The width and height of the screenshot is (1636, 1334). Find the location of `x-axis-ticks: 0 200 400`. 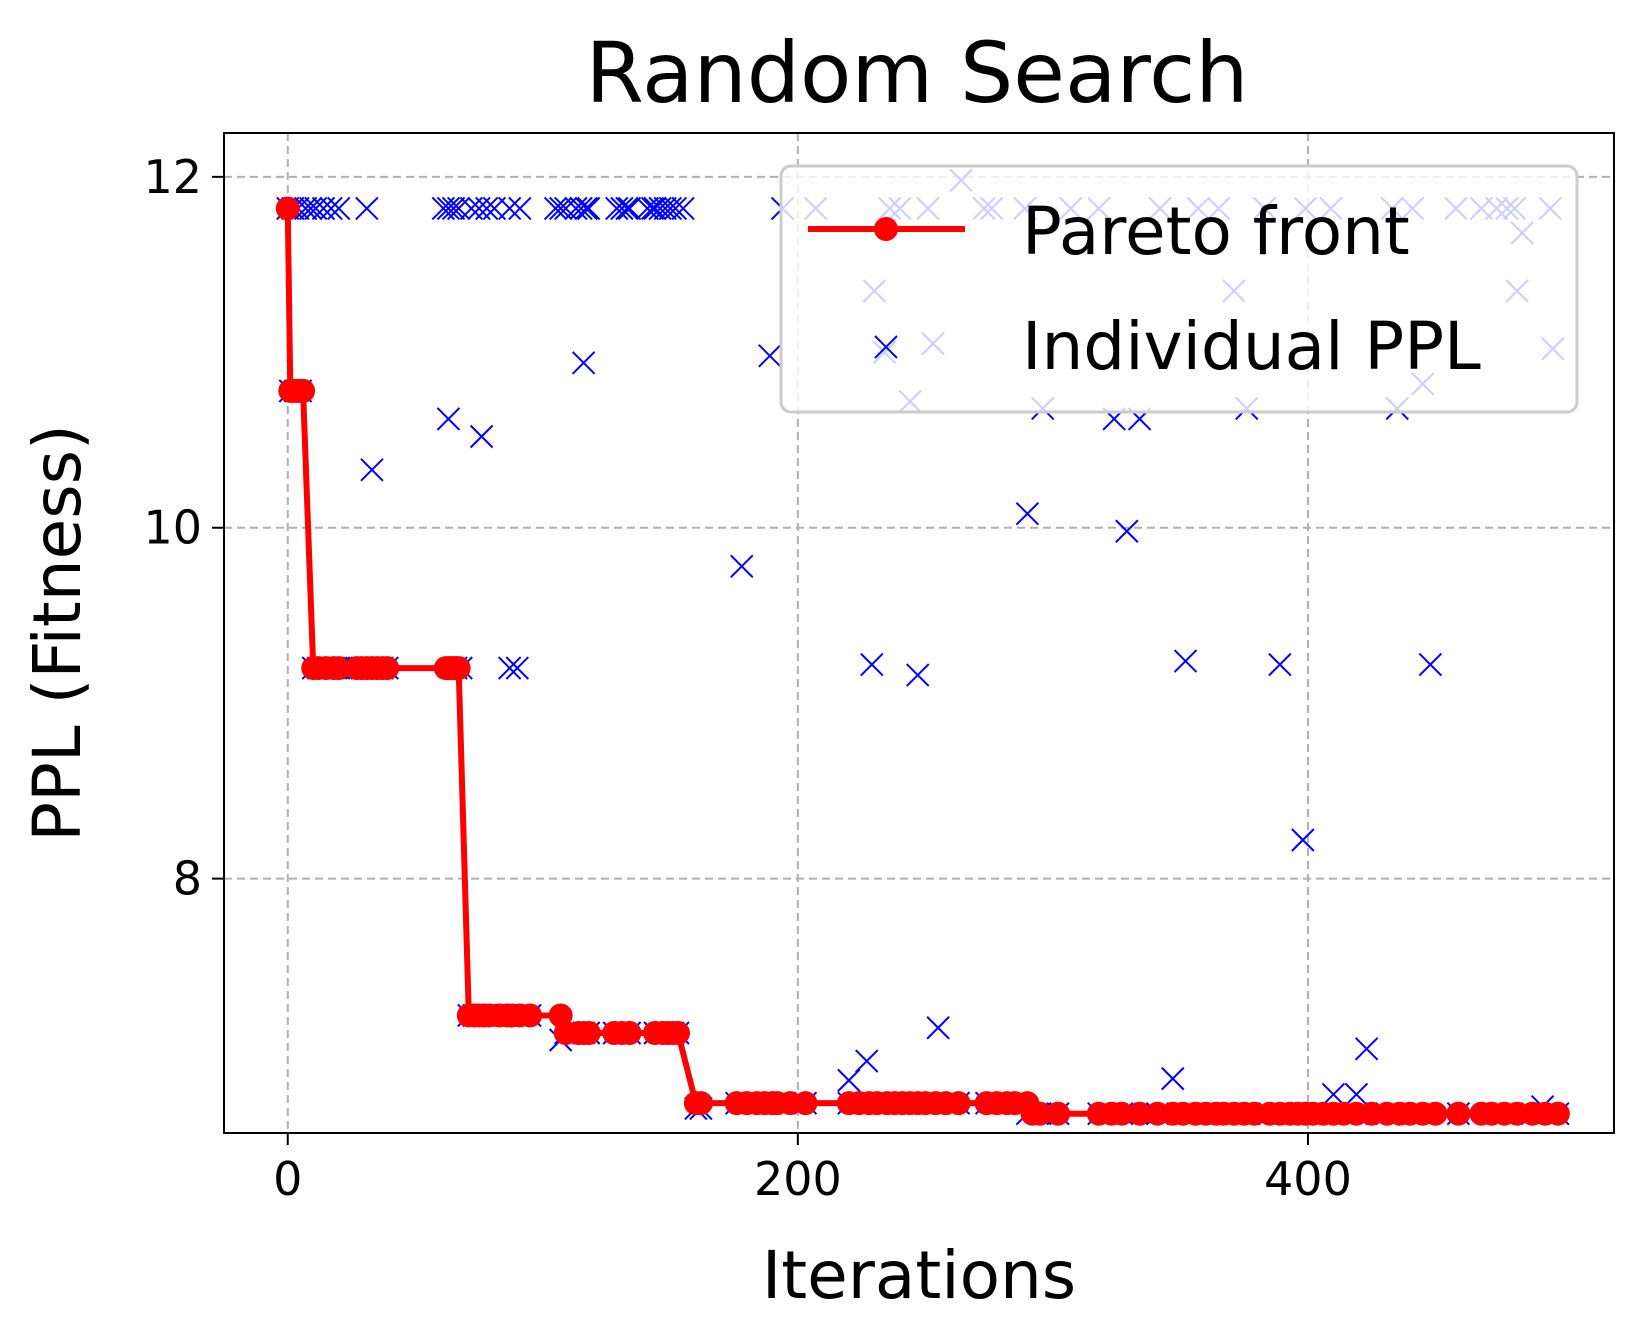

x-axis-ticks: 0 200 400 is located at coordinates (812, 1169).